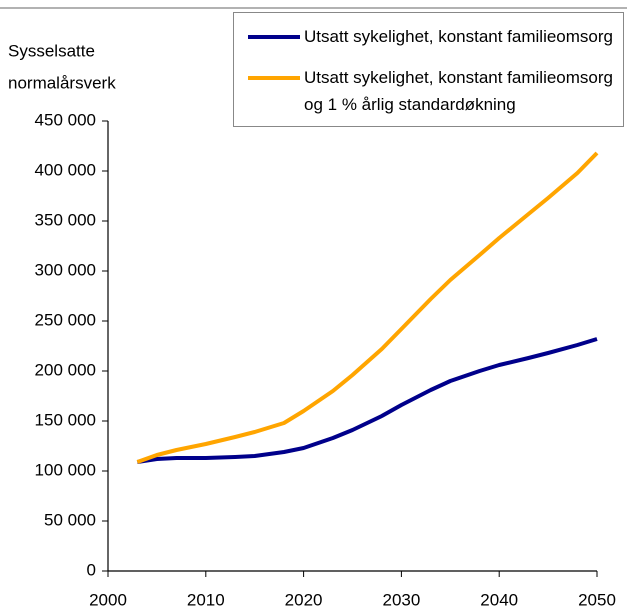  I want to click on y-tick-label: 150 000, so click(65, 419).